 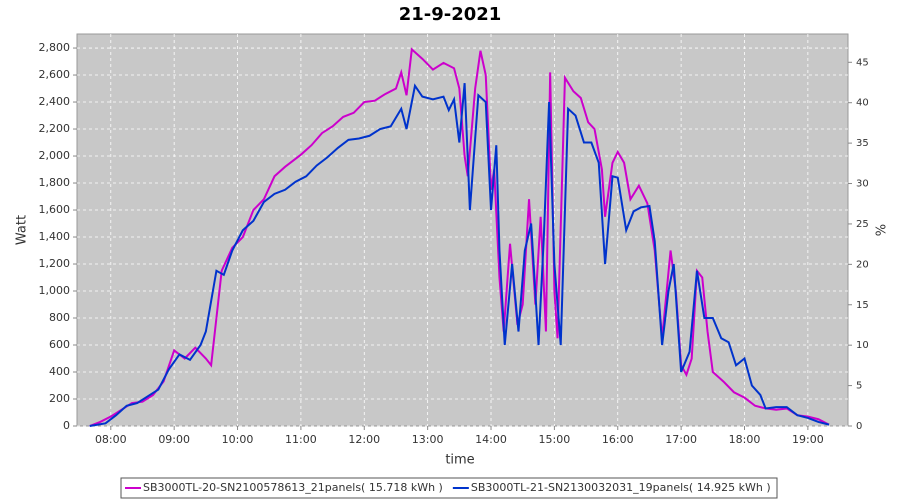 I want to click on y2-tick-label: 15, so click(x=862, y=305).